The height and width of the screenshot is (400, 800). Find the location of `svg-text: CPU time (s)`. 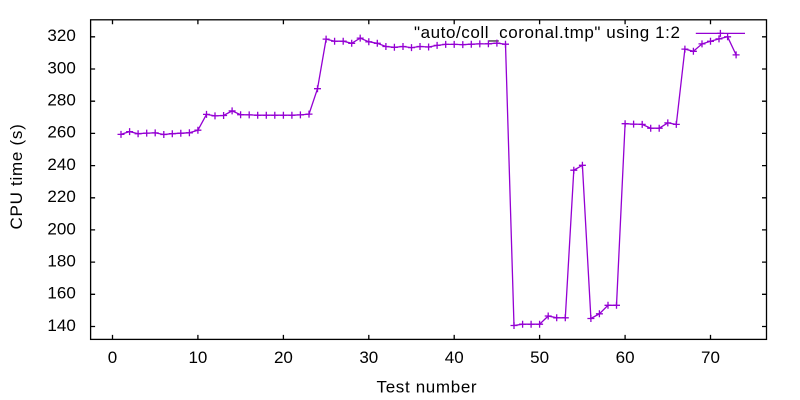

svg-text: CPU time (s) is located at coordinates (16, 177).